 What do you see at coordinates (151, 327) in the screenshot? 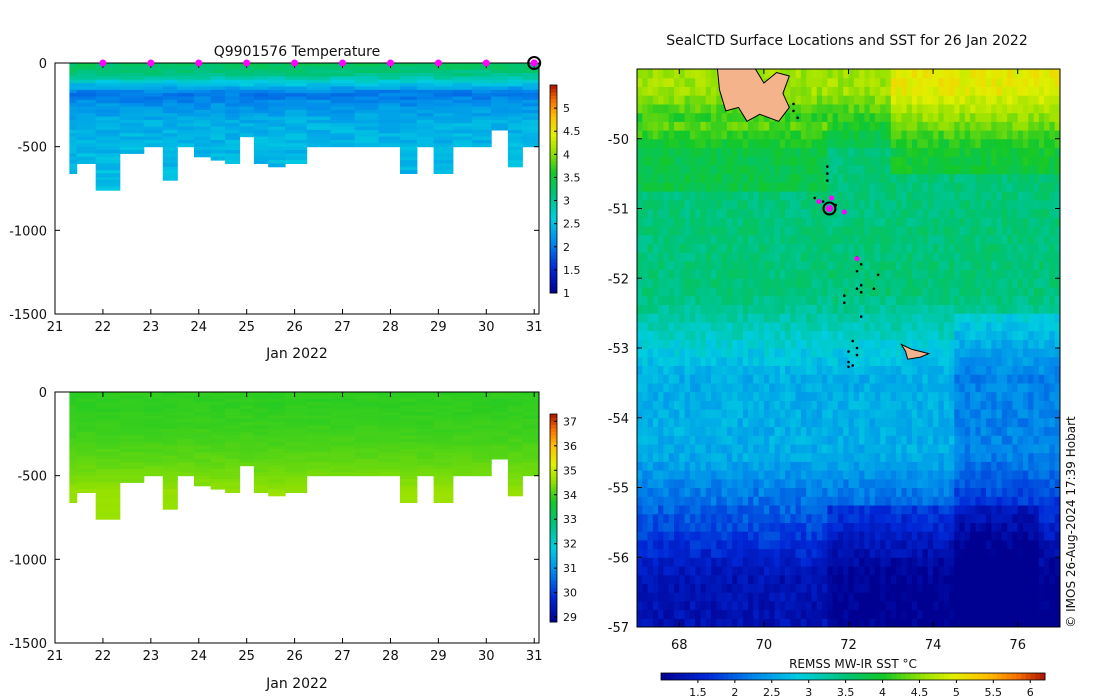
I see `x-tick-label: 23` at bounding box center [151, 327].